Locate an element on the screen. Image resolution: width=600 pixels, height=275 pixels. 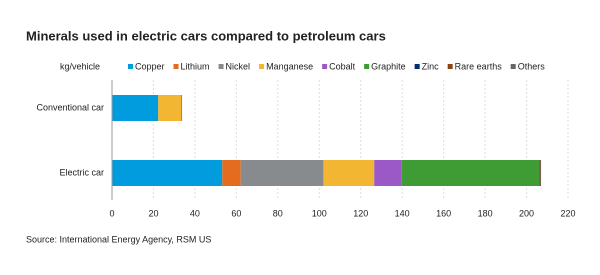
legend-label: Copper is located at coordinates (150, 66).